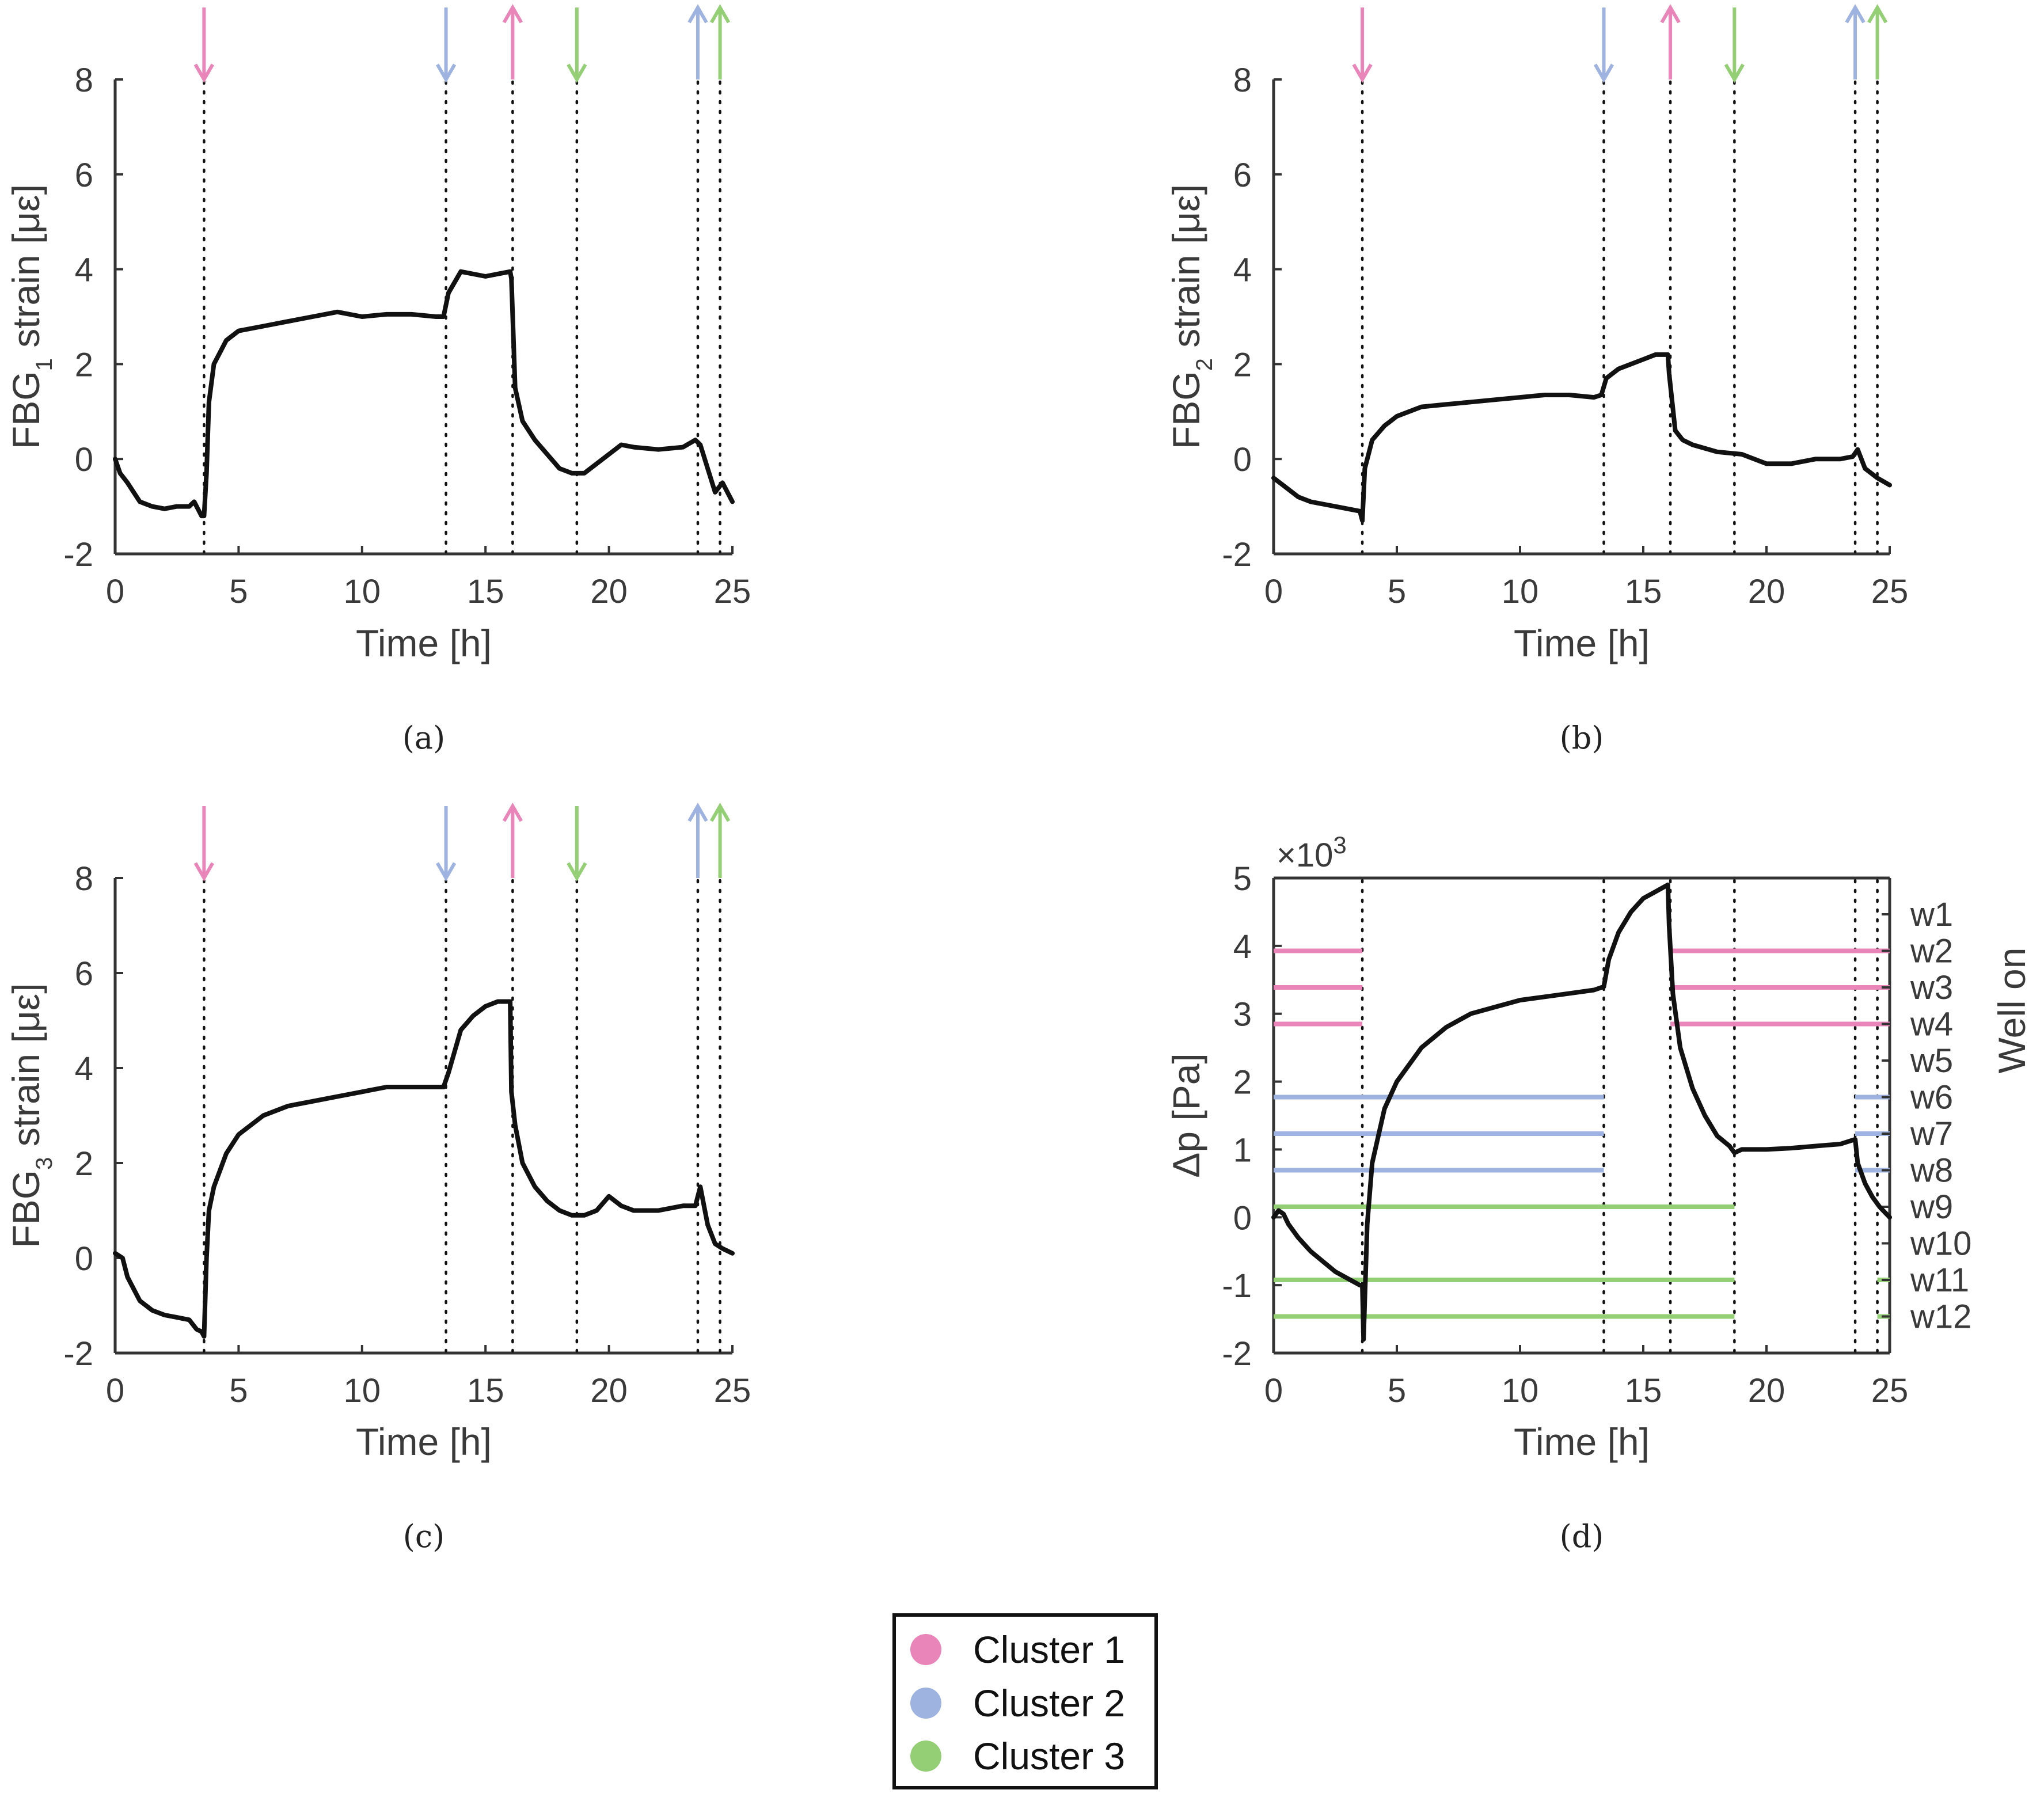 This screenshot has width=2044, height=1805. What do you see at coordinates (44, 364) in the screenshot?
I see `y-axis-label-subscript: 1` at bounding box center [44, 364].